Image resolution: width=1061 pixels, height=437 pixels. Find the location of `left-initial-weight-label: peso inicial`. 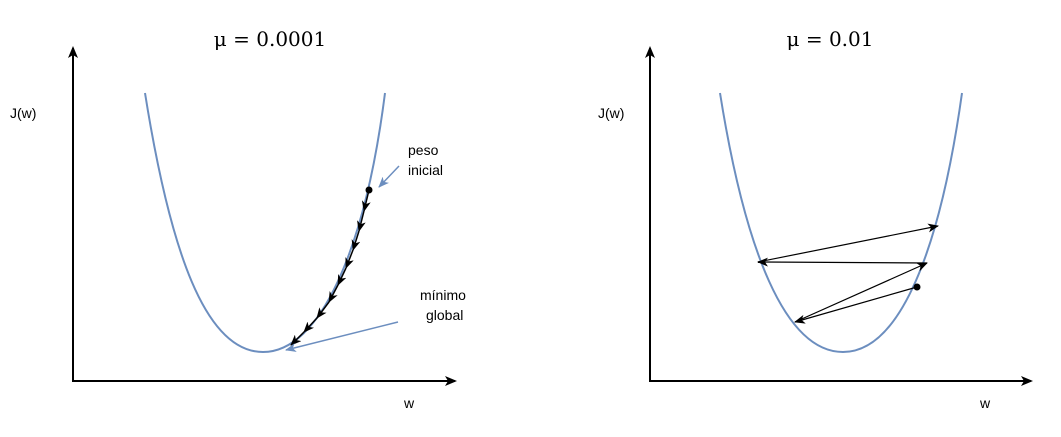

left-initial-weight-label: peso inicial is located at coordinates (425, 160).